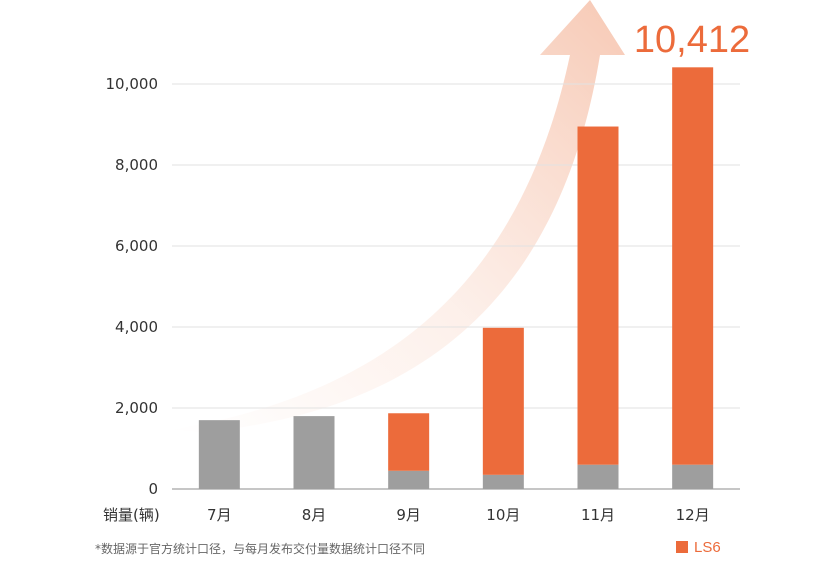 This screenshot has height=583, width=829. What do you see at coordinates (692, 40) in the screenshot?
I see `callout-value: 10,412` at bounding box center [692, 40].